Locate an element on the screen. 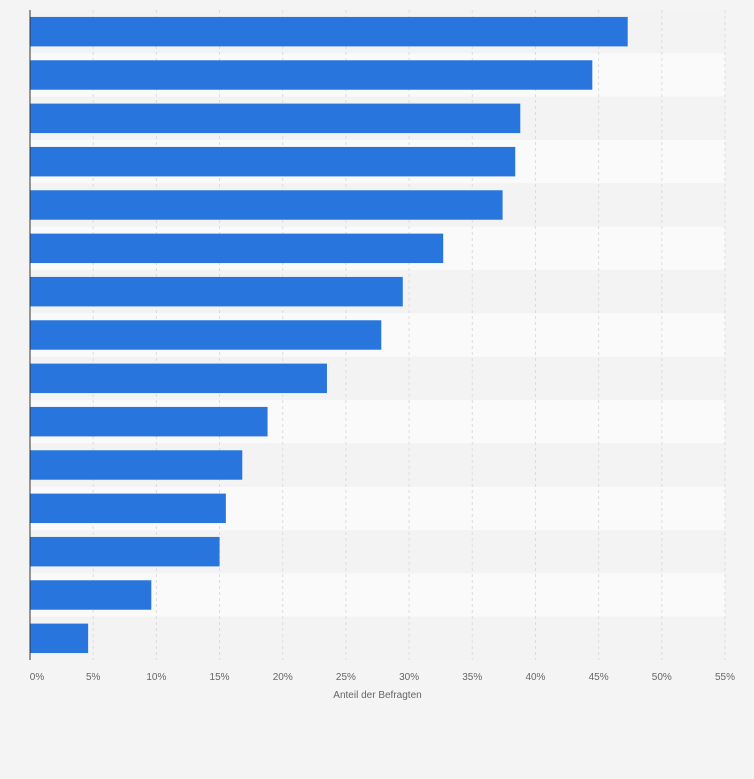  x-axis-ticks: 0% 5% 10% 15% 20% 25% 30% 35% 40% 45% 50% 55% is located at coordinates (382, 677).